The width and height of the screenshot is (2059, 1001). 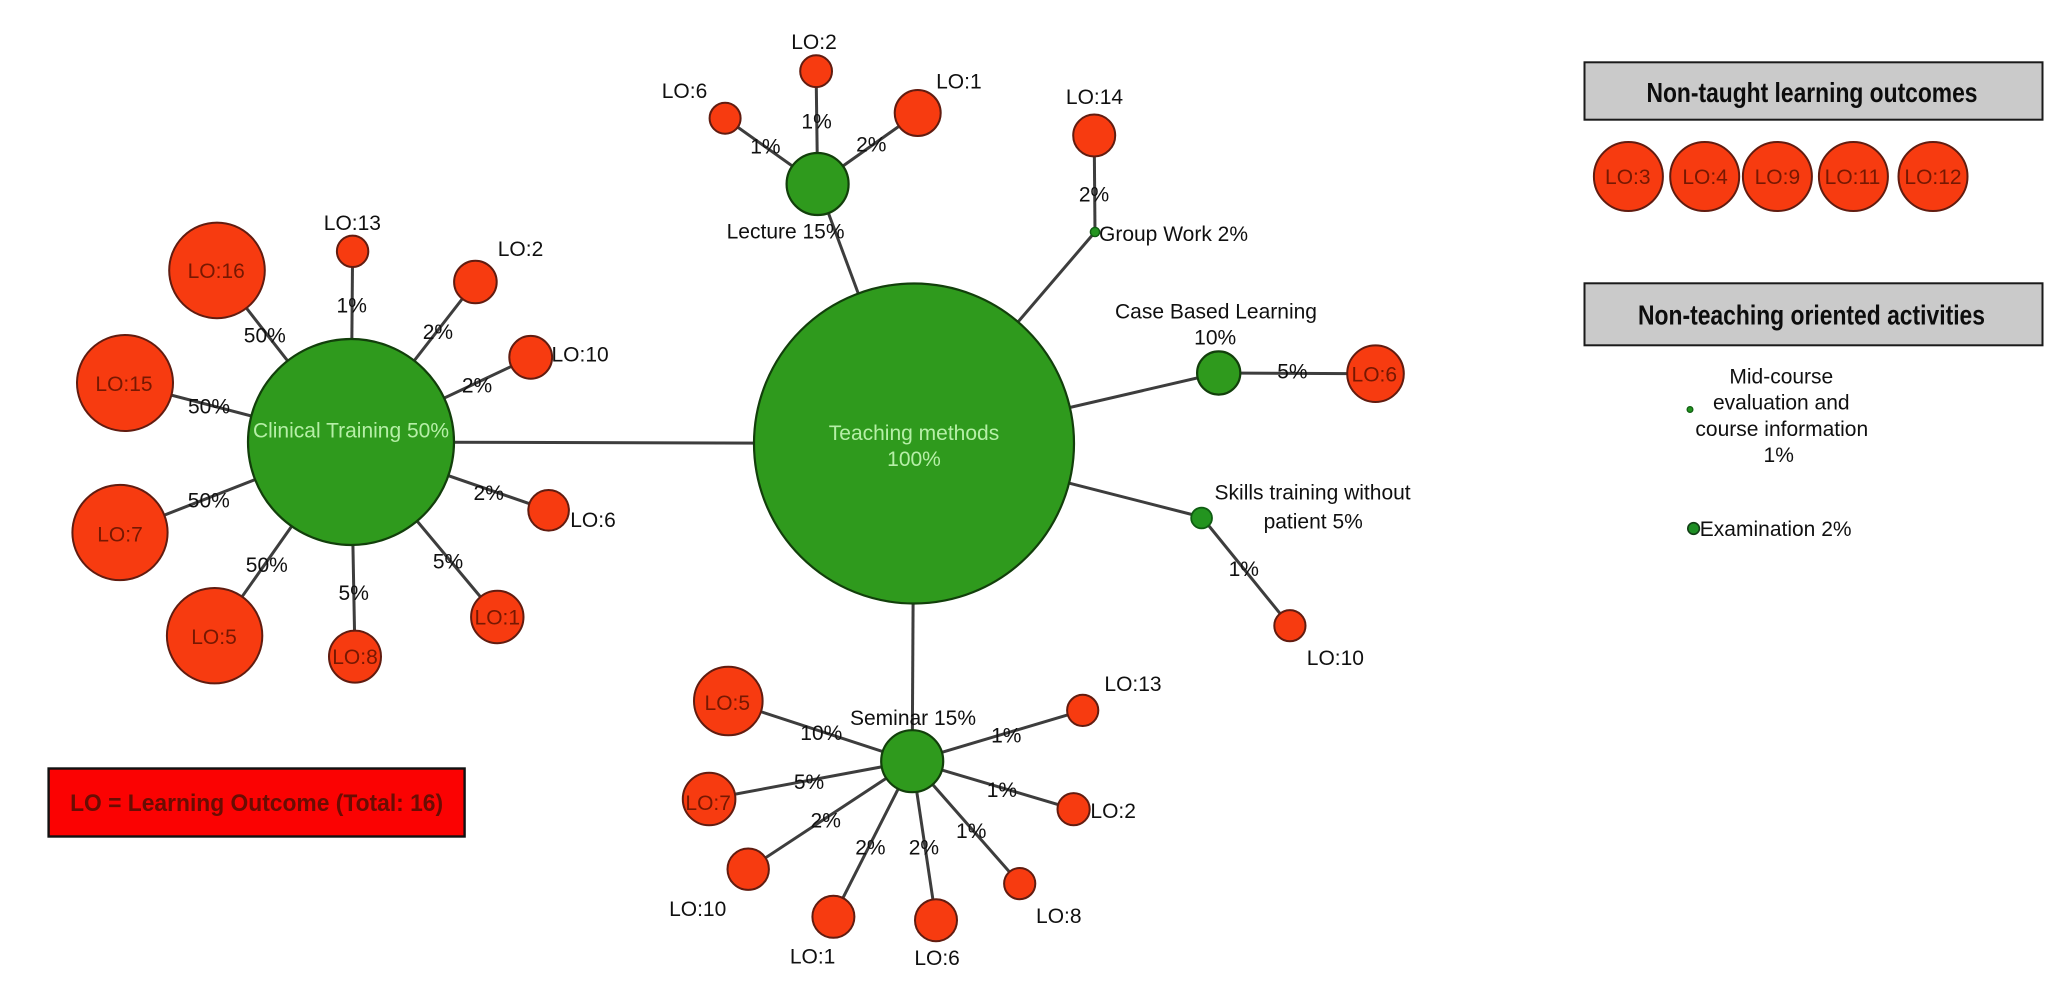 What do you see at coordinates (256, 803) in the screenshot?
I see `svg-text:LO = Learning Outcome (Total:: LO = Learning Outcome (Total: 16)` at bounding box center [256, 803].